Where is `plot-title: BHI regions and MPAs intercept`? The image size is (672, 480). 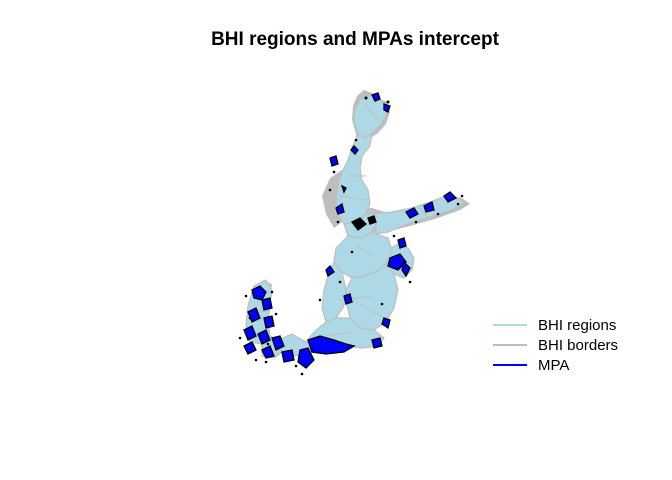
plot-title: BHI regions and MPAs intercept is located at coordinates (355, 39).